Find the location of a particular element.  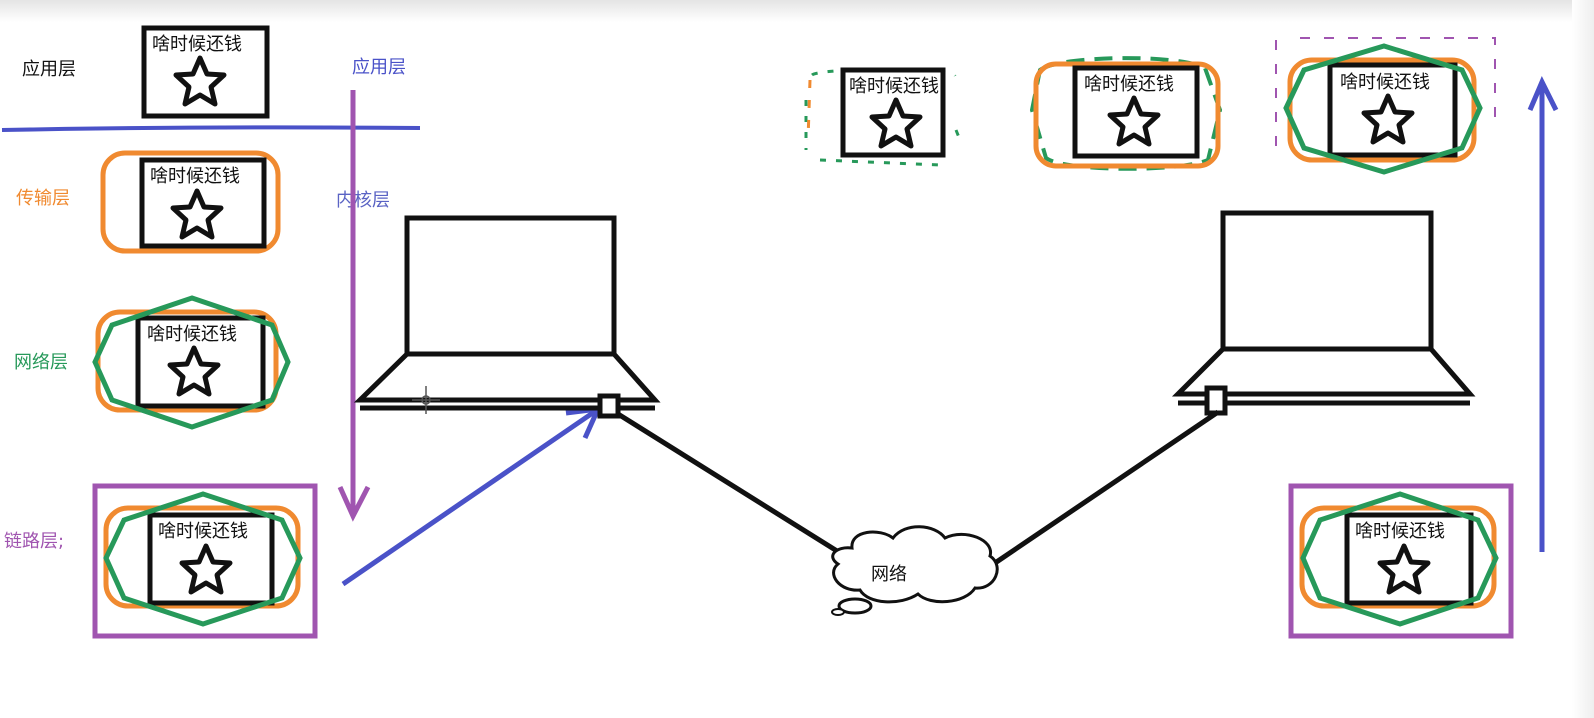

packet-received-transport: 啥时候还钱 is located at coordinates (1126, 113).